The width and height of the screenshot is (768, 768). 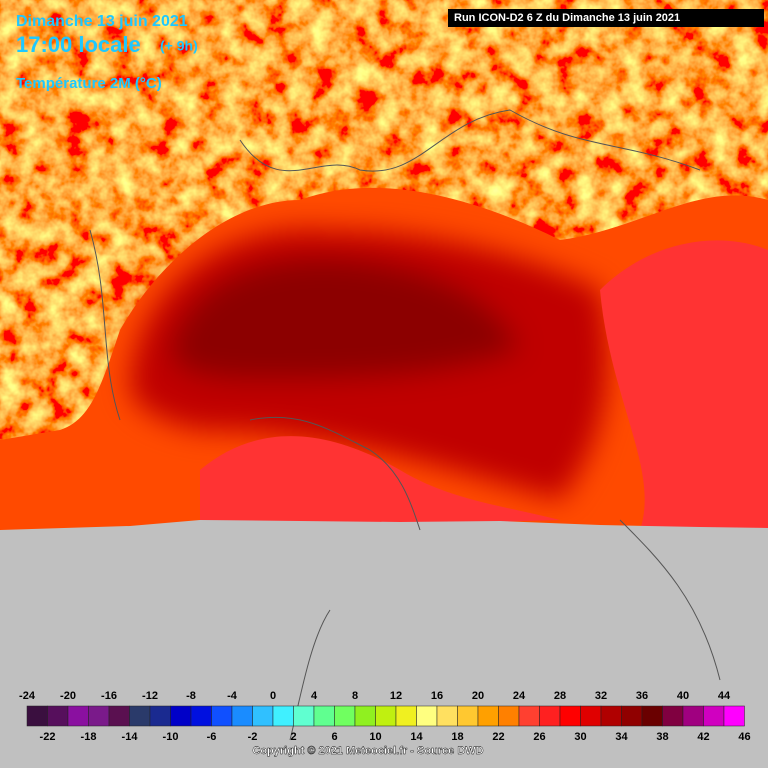 I want to click on legend-tick-label: 46, so click(x=744, y=737).